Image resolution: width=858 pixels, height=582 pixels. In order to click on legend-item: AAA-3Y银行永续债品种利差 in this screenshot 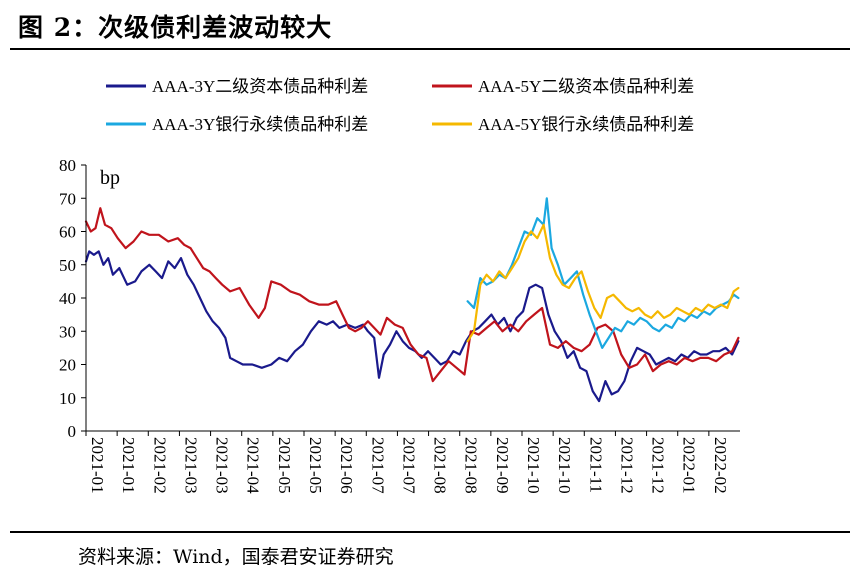, I will do `click(237, 124)`.